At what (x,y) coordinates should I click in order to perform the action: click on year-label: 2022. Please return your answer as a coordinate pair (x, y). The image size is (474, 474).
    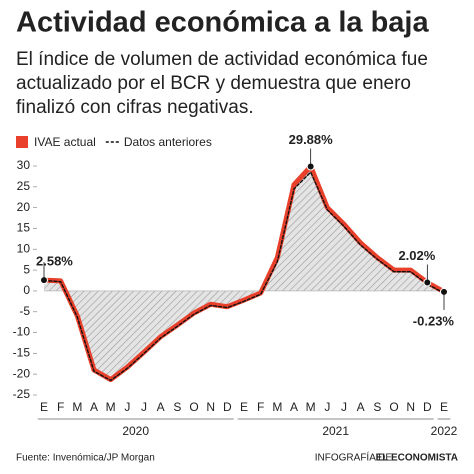
    Looking at the image, I should click on (444, 431).